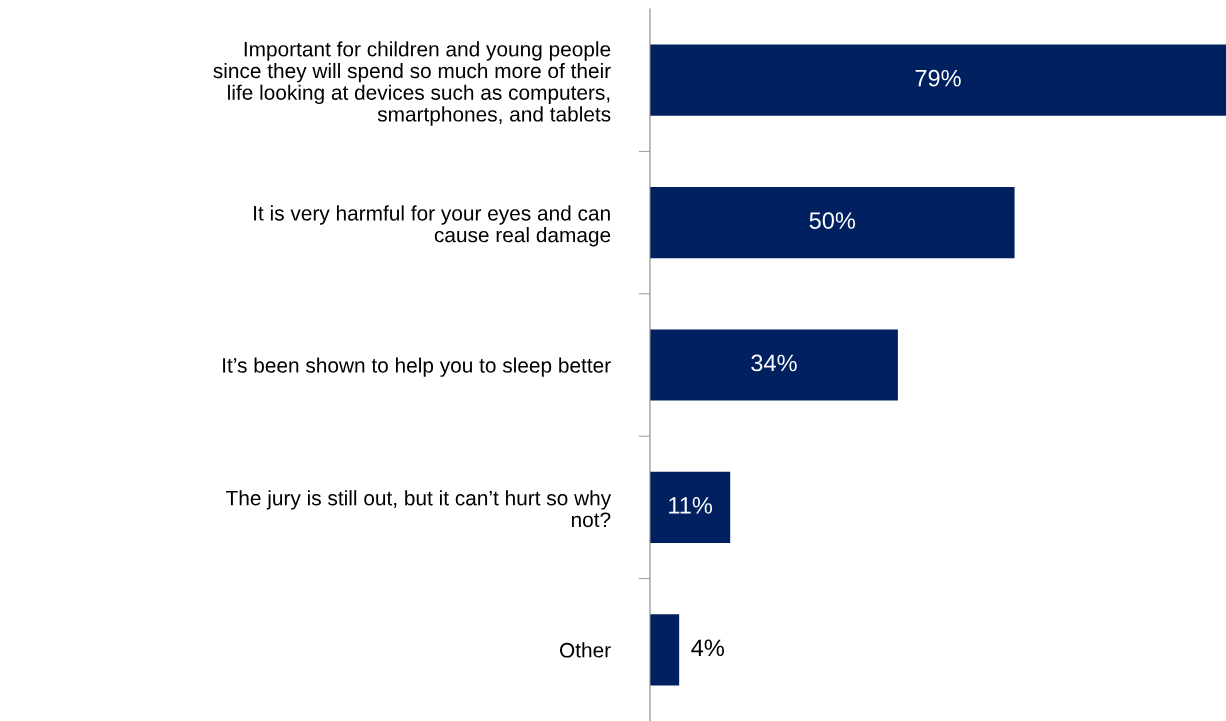  What do you see at coordinates (707, 648) in the screenshot?
I see `data-label: 4%` at bounding box center [707, 648].